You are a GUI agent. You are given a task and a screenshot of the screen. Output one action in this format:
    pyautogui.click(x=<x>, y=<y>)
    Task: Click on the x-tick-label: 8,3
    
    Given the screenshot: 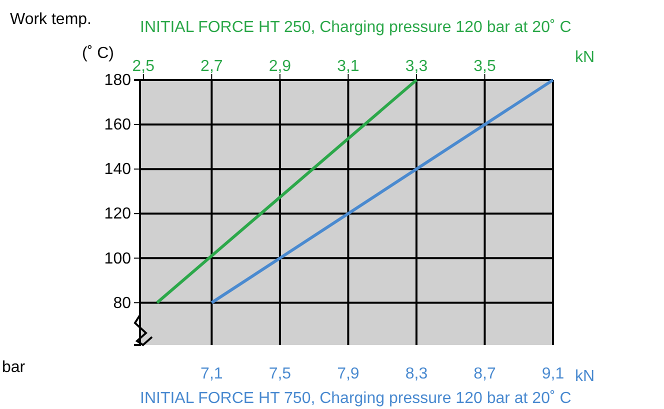 What is the action you would take?
    pyautogui.click(x=416, y=373)
    